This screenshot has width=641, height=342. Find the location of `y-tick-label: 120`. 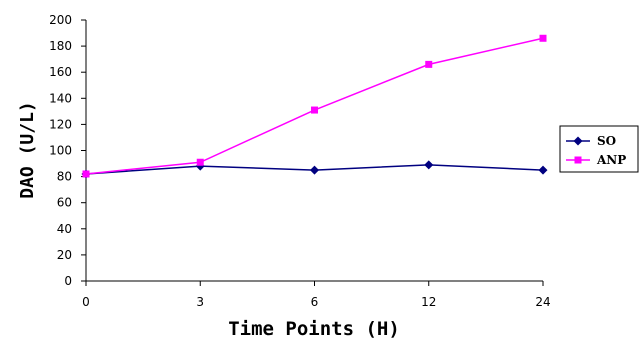

y-tick-label: 120 is located at coordinates (60, 124).